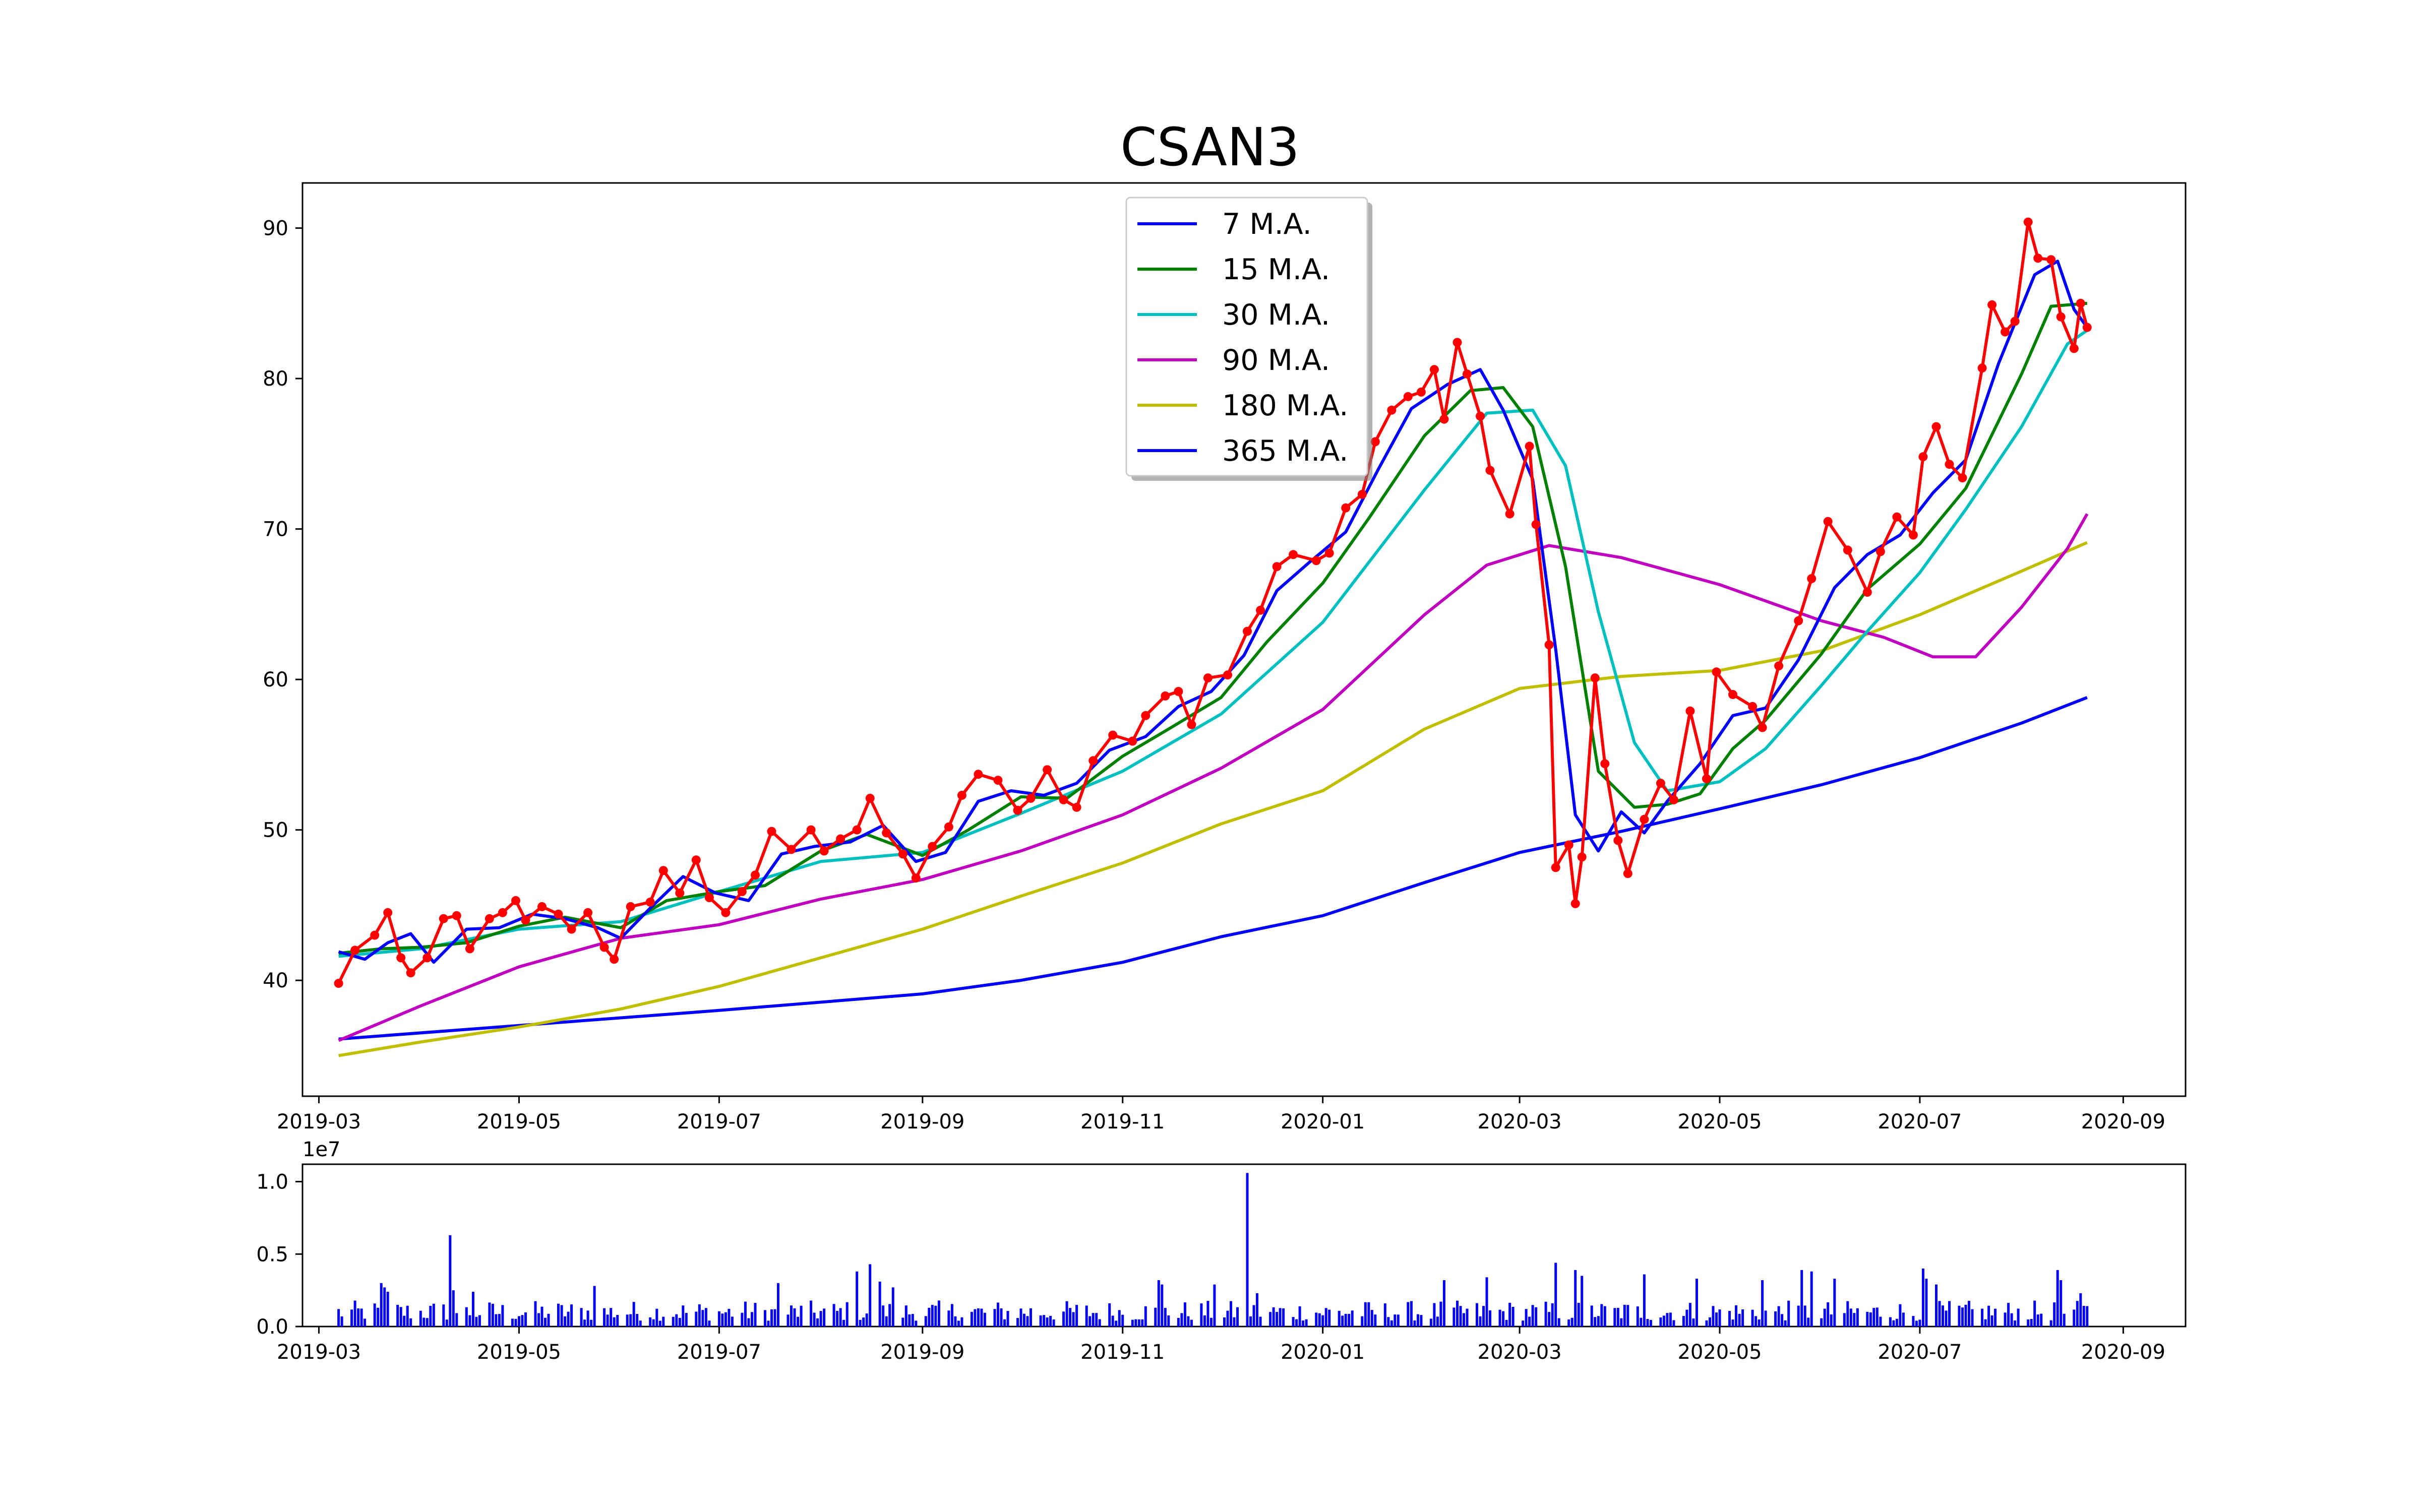 The width and height of the screenshot is (2420, 1512). What do you see at coordinates (519, 1352) in the screenshot?
I see `volume-x-tick-label: 2019-05` at bounding box center [519, 1352].